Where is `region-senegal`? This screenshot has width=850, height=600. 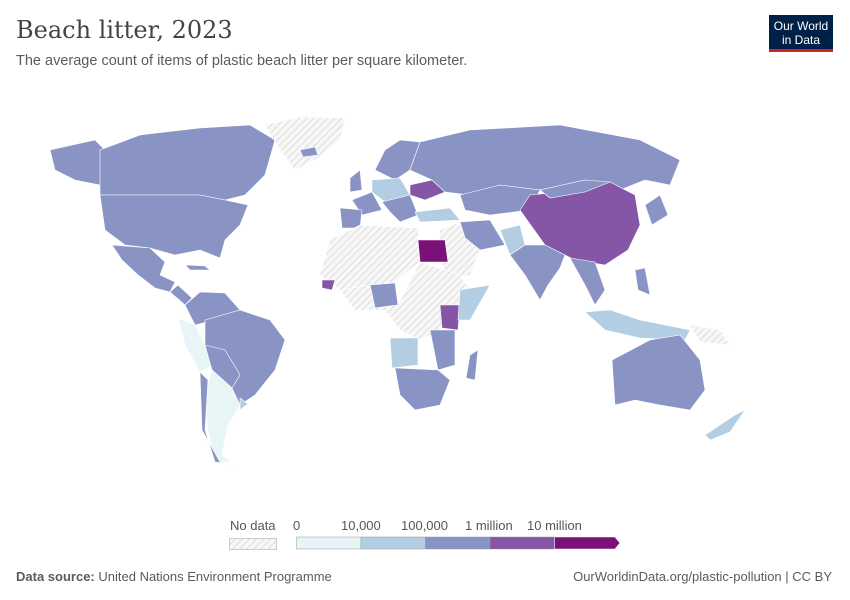 region-senegal is located at coordinates (328, 285).